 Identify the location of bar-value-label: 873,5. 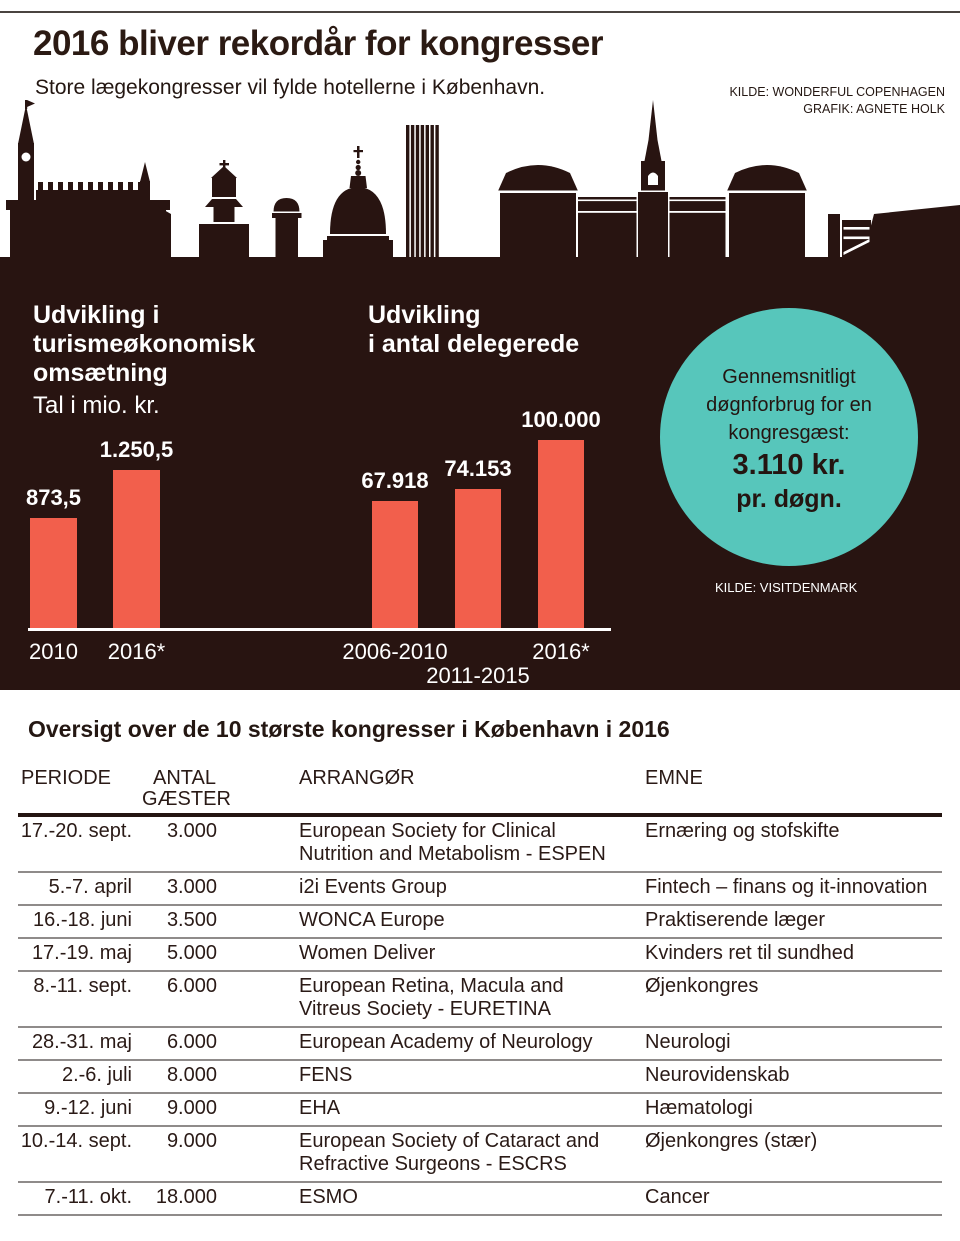
(53, 497).